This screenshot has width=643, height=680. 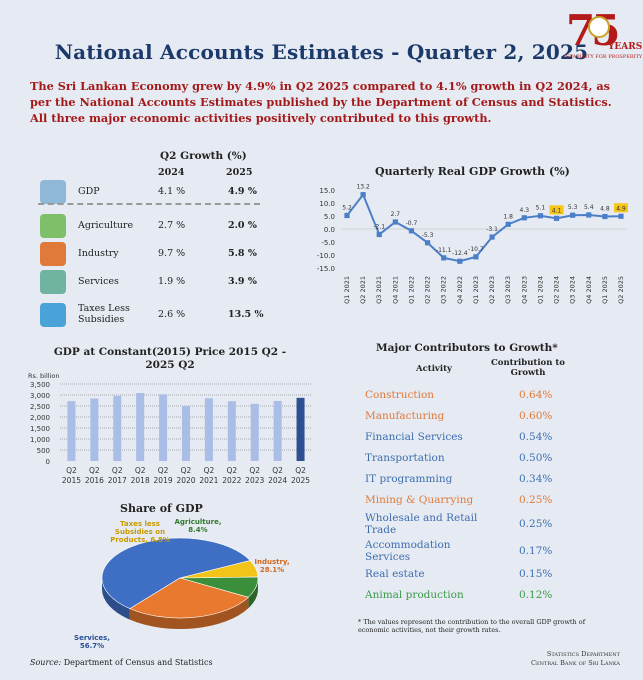 I want to click on y-tick-label: -5.0, so click(x=328, y=243).